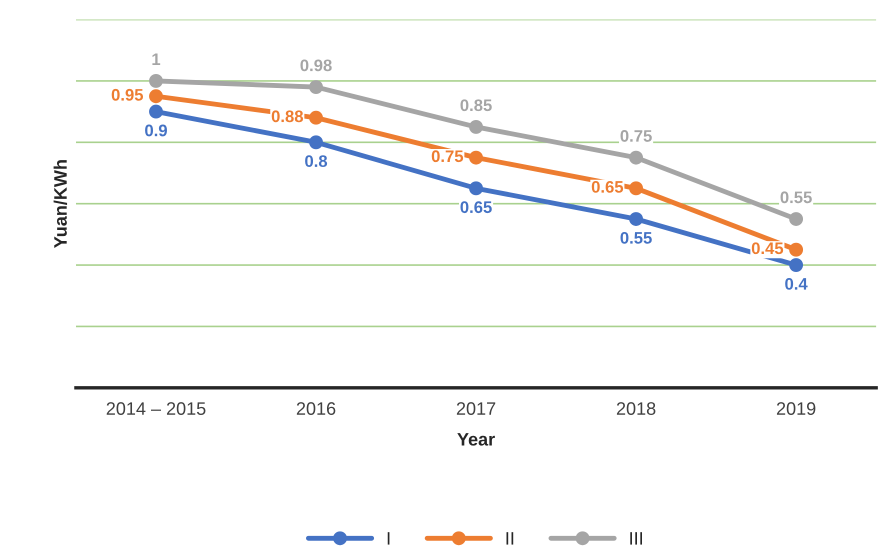 Image resolution: width=894 pixels, height=558 pixels. Describe the element at coordinates (796, 408) in the screenshot. I see `x-tick-label: 2019` at that location.